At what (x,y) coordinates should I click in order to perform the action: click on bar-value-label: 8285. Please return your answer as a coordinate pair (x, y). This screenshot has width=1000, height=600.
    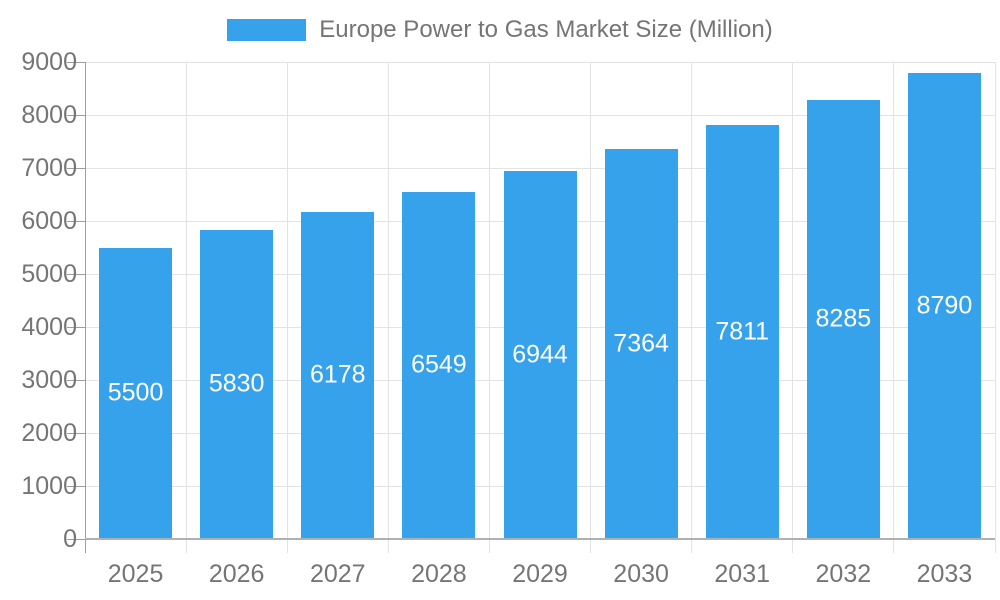
    Looking at the image, I should click on (843, 318).